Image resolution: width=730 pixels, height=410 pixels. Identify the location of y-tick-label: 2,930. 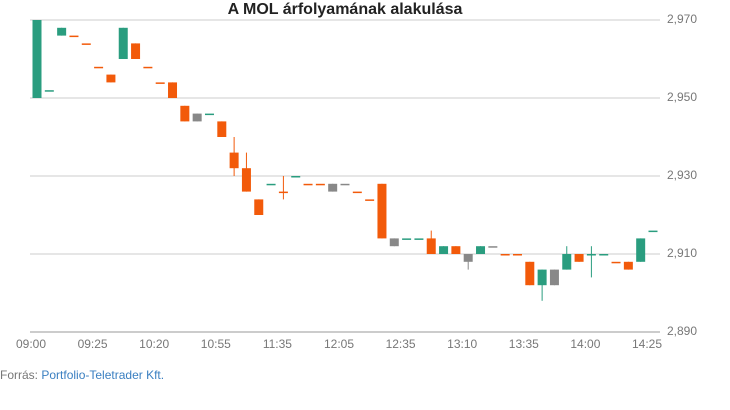
(682, 175).